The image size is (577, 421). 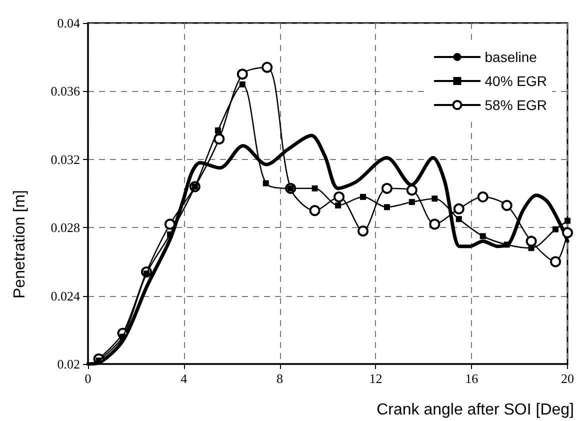 I want to click on y-tick-label: 0.04, so click(x=68, y=23).